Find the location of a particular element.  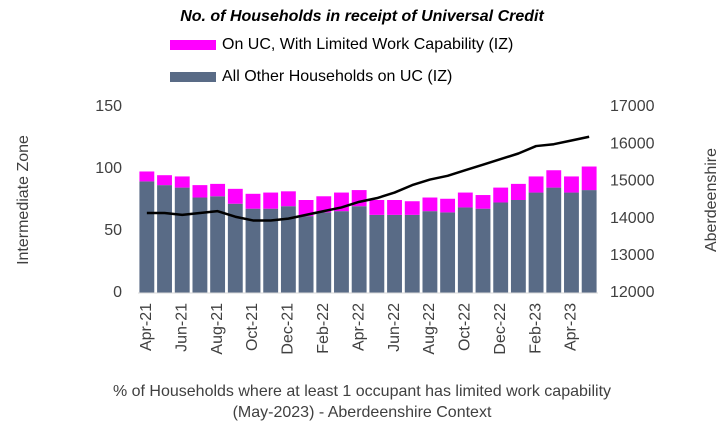

x-tick-label: Aug-22 is located at coordinates (429, 329).